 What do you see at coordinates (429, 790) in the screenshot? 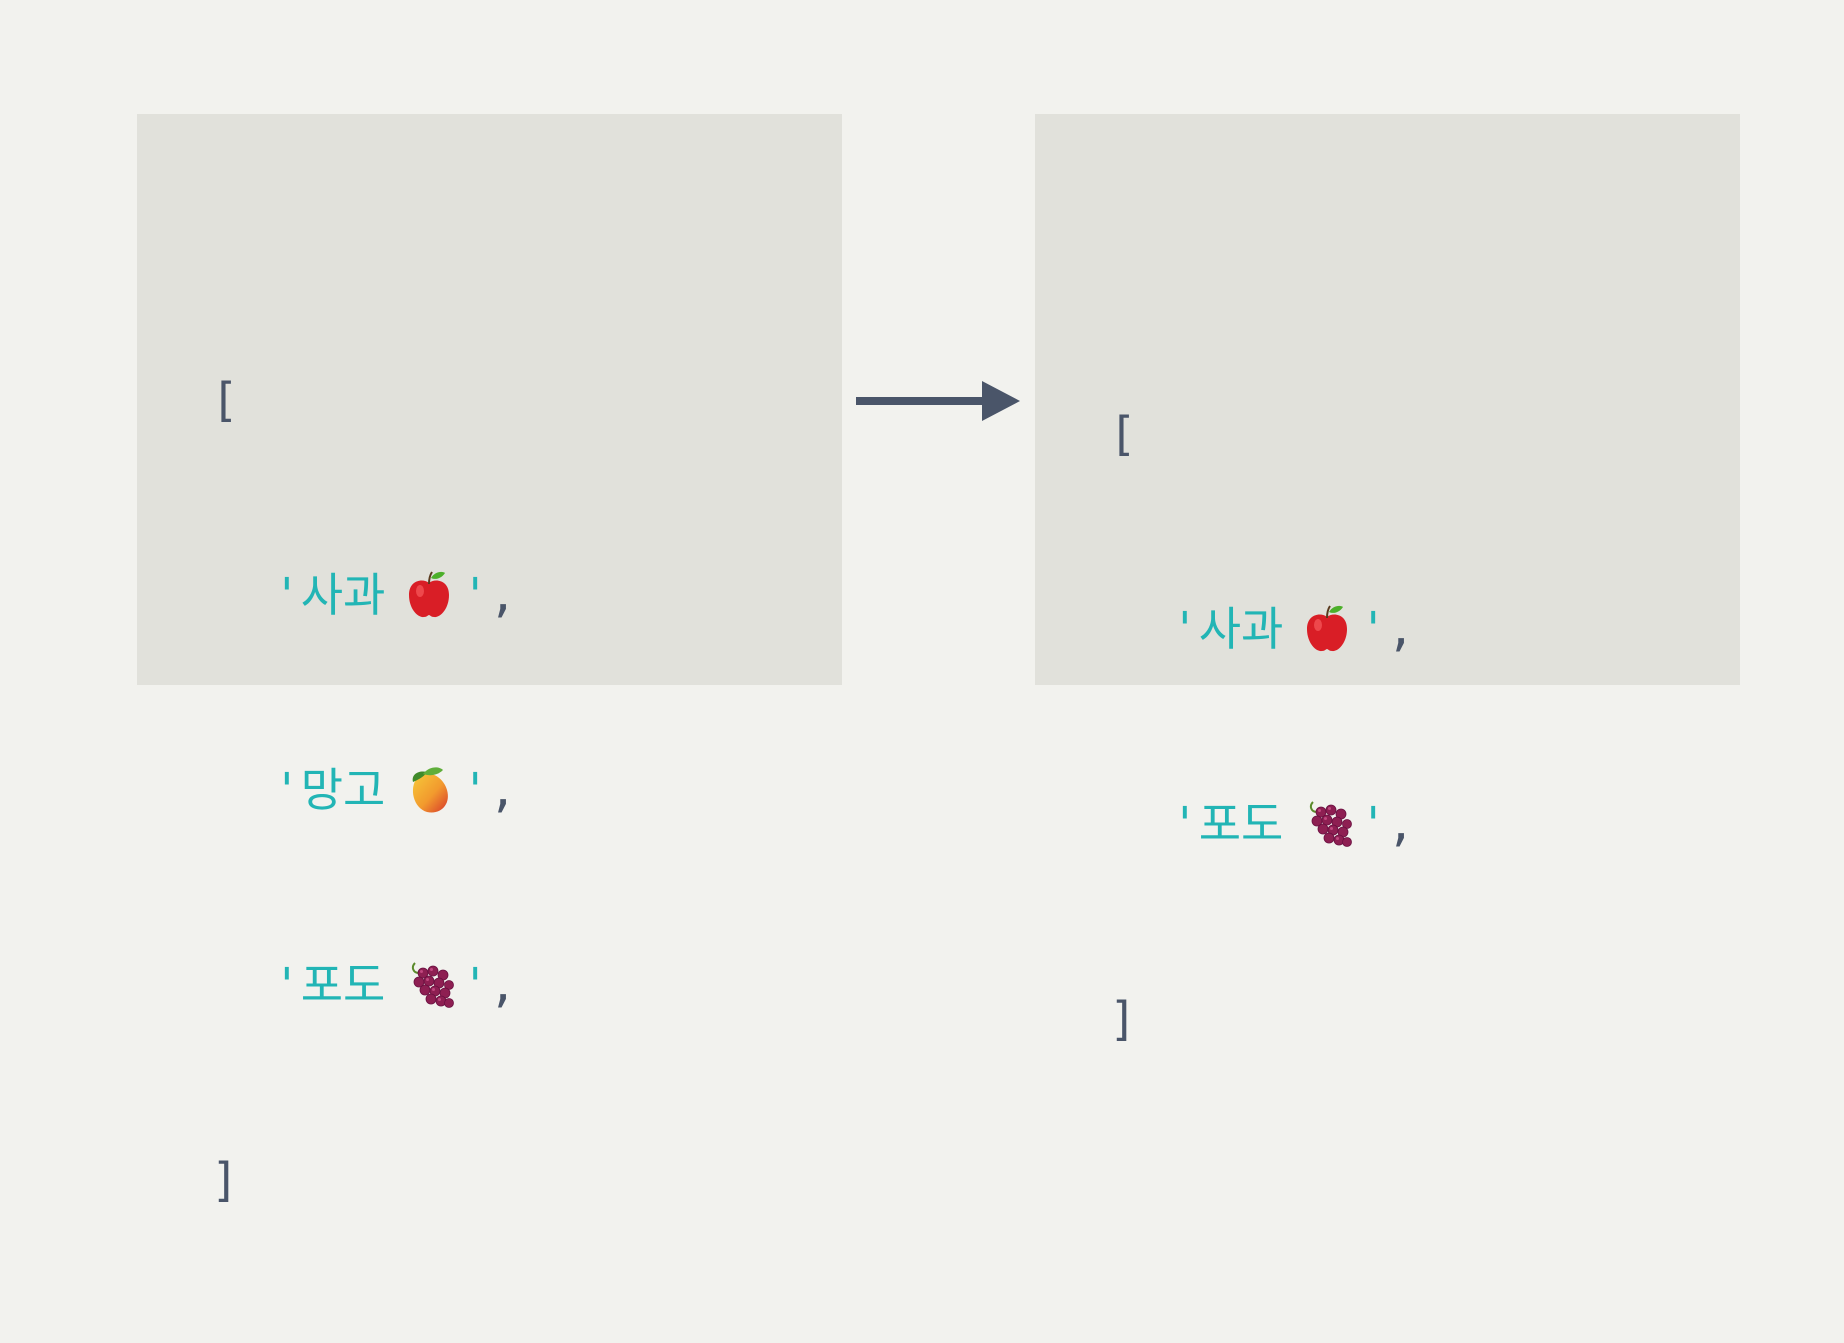
I see `mango-icon` at bounding box center [429, 790].